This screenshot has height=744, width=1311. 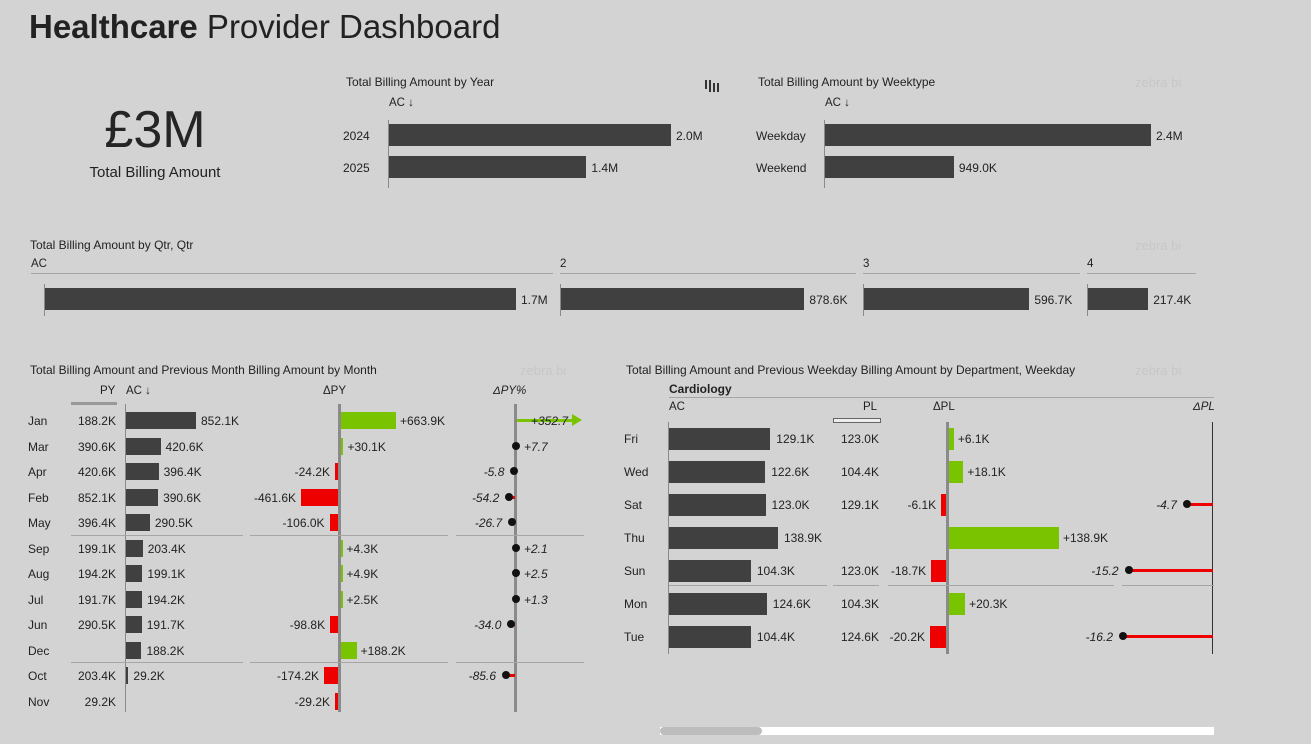 What do you see at coordinates (39, 701) in the screenshot?
I see `row-label: Nov` at bounding box center [39, 701].